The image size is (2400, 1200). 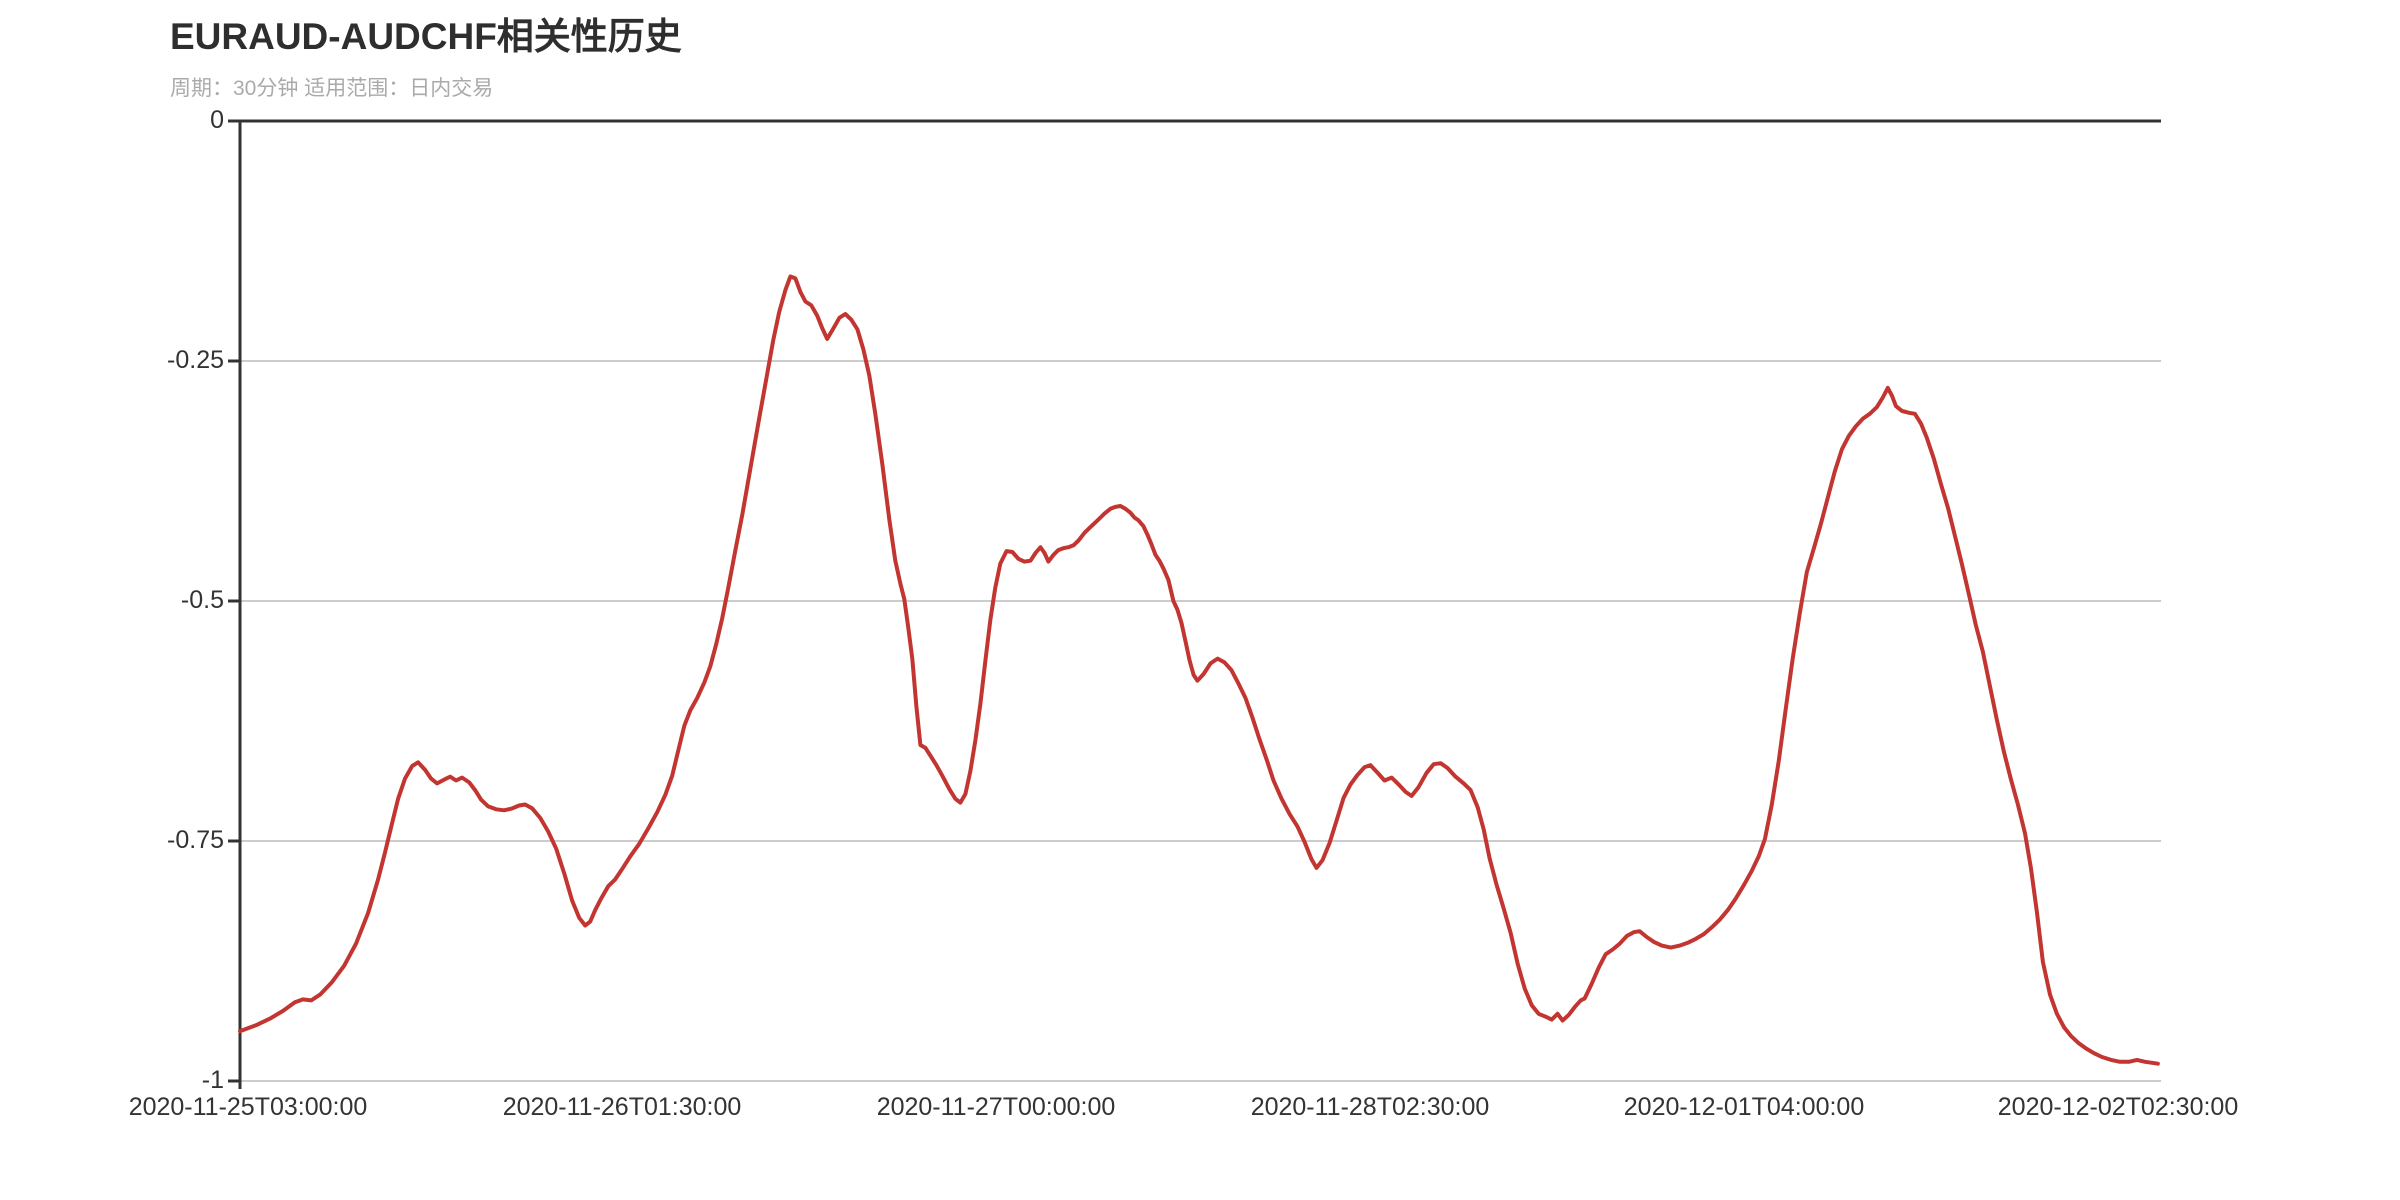 I want to click on x-tick-label: 2020-11-28T02:30:00, so click(x=1370, y=1107).